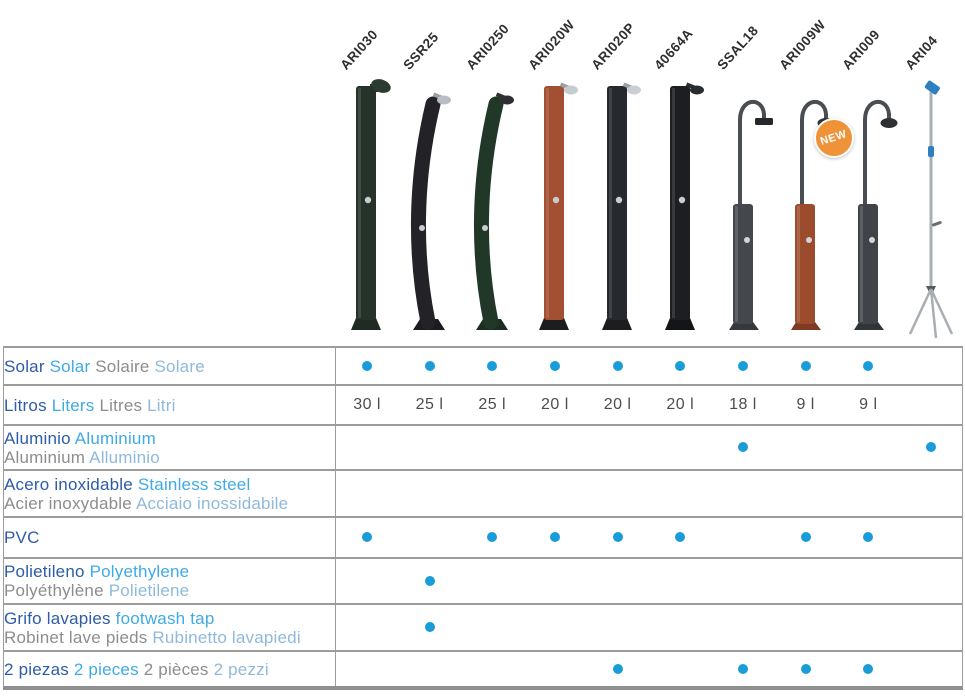 The height and width of the screenshot is (700, 965). Describe the element at coordinates (122, 366) in the screenshot. I see `row-label-segment: Solaire` at that location.